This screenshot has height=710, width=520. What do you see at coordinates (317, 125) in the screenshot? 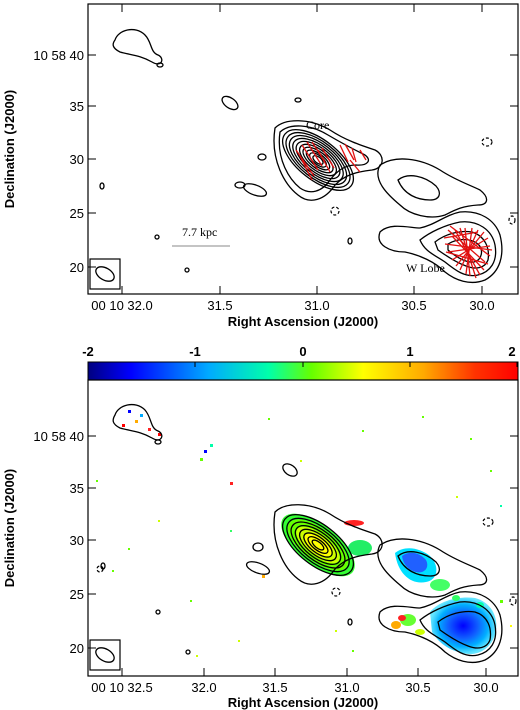
I see `core-label: Core` at bounding box center [317, 125].